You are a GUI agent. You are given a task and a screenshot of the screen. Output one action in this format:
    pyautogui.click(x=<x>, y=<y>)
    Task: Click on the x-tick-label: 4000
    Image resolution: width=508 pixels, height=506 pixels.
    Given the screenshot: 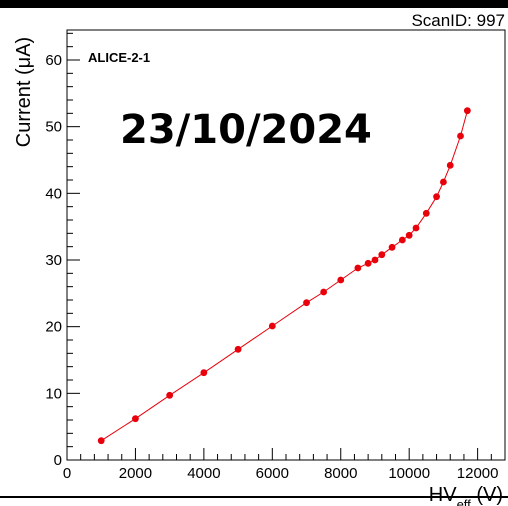 What is the action you would take?
    pyautogui.click(x=203, y=473)
    